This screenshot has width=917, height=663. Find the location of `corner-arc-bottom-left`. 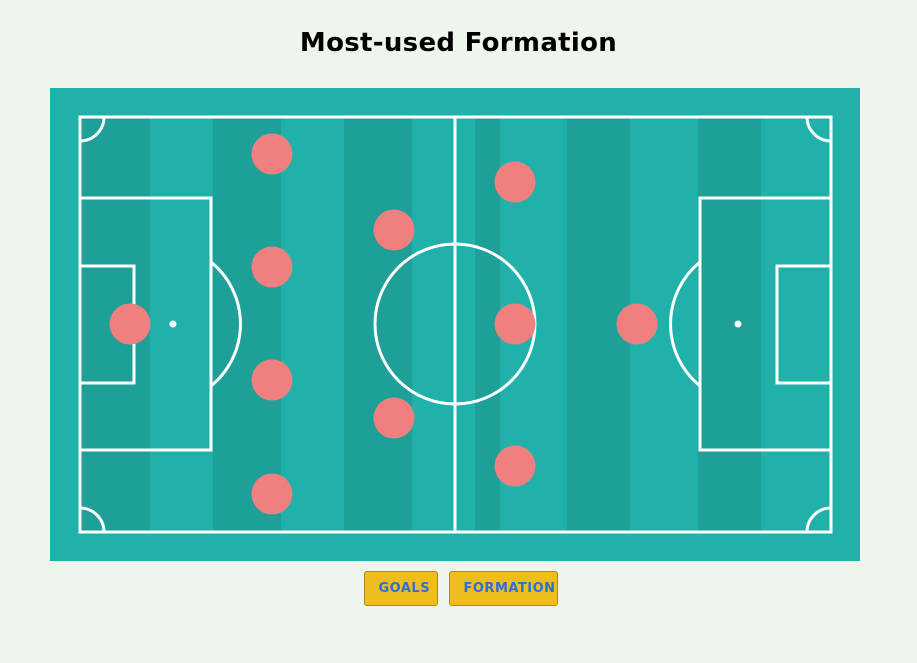

corner-arc-bottom-left is located at coordinates (92, 519).